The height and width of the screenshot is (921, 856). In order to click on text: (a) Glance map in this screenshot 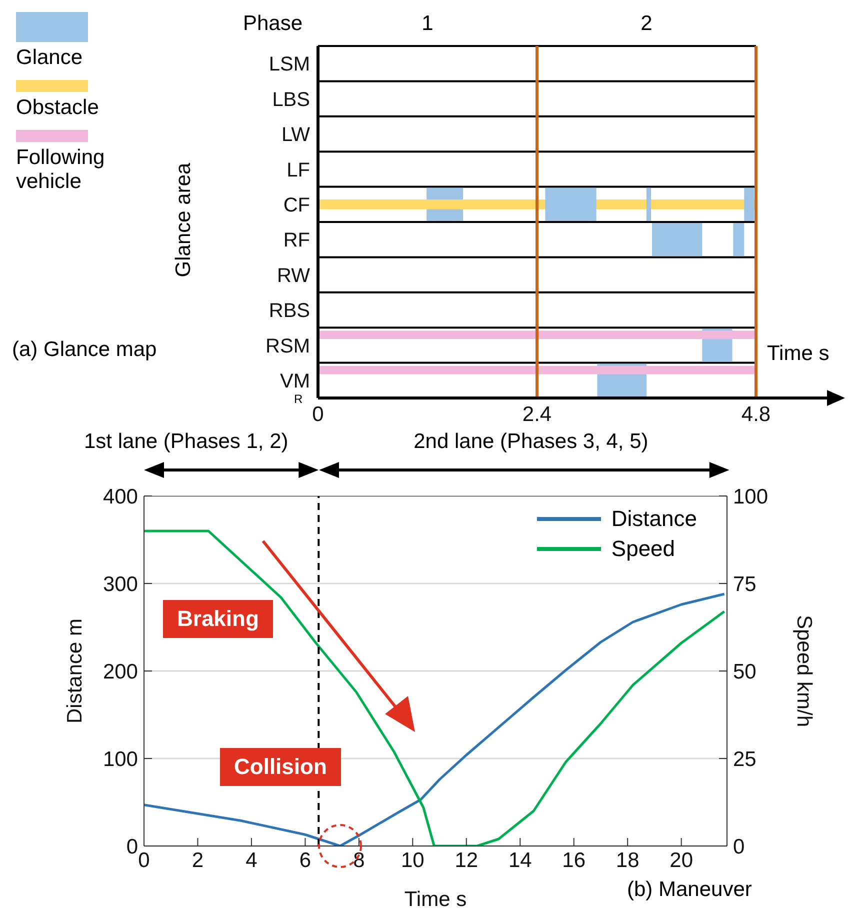, I will do `click(84, 350)`.